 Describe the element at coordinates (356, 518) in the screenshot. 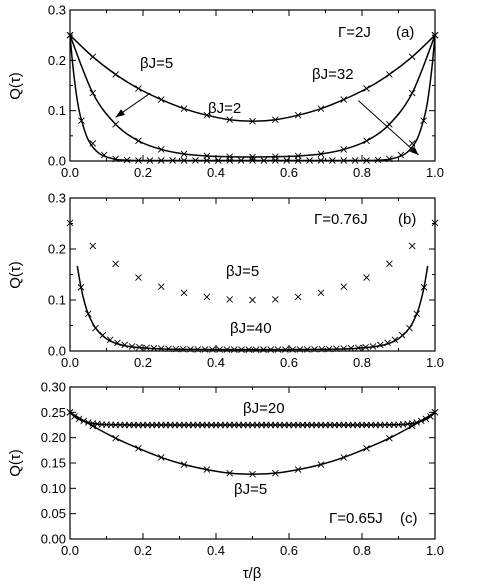

I see `panel-c-gamma-label: Γ=0.65J` at that location.